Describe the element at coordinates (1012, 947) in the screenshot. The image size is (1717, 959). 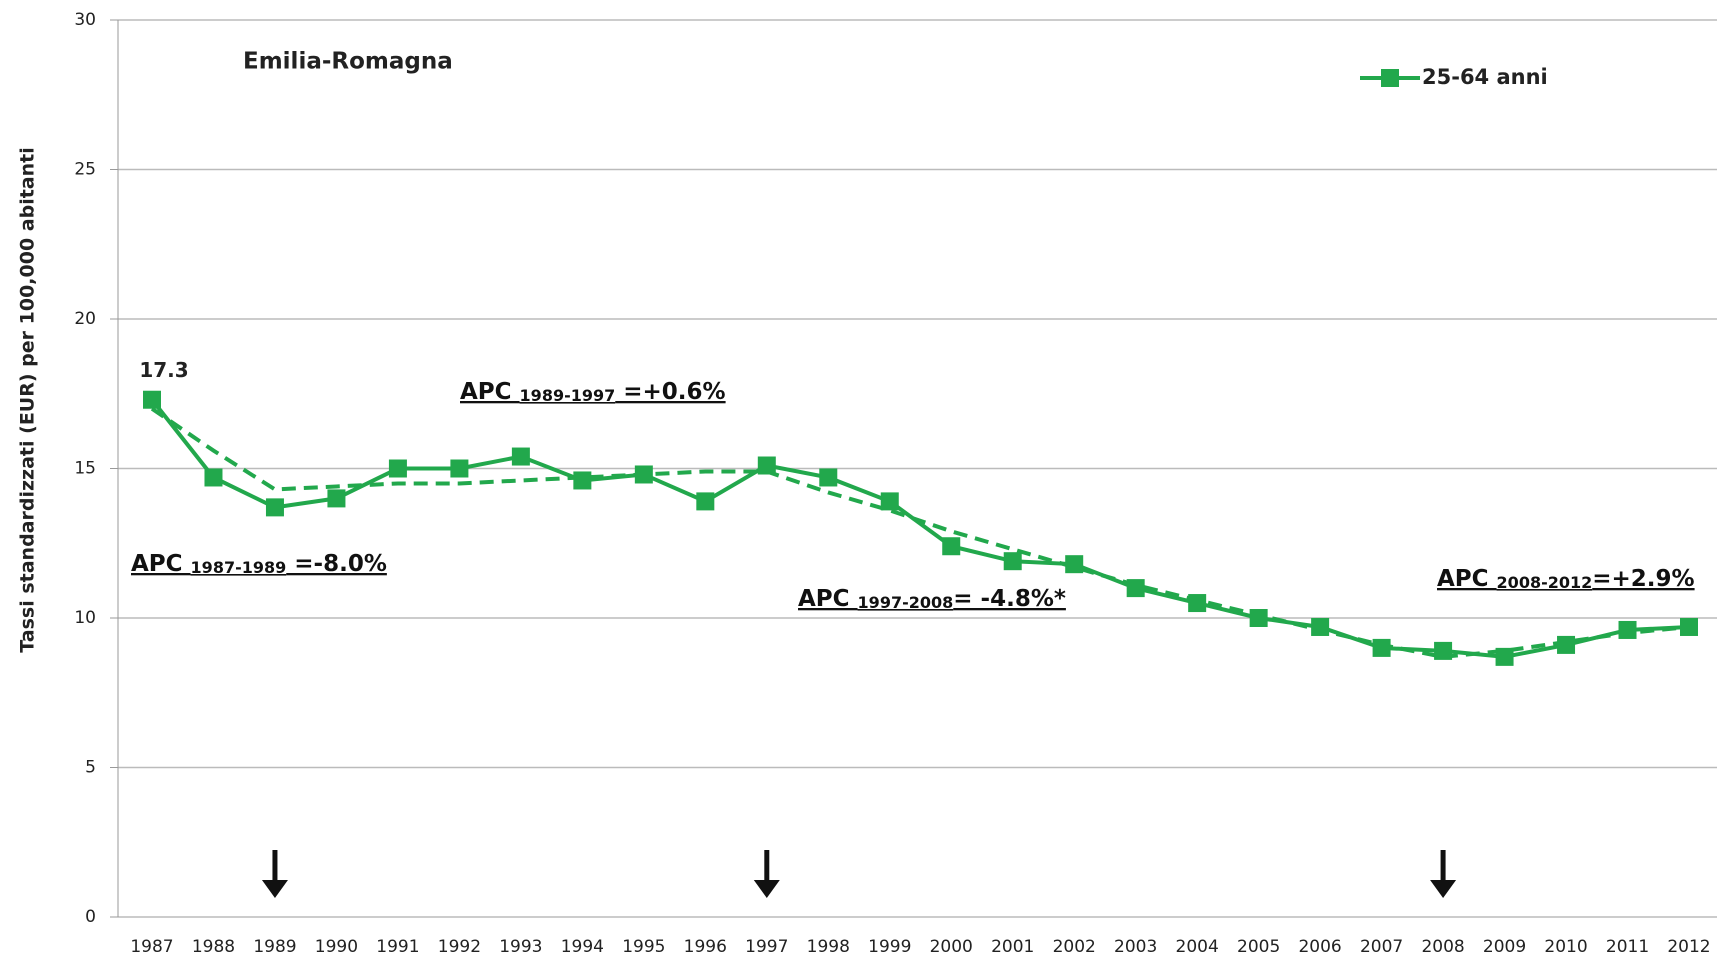
I see `x-tick-label: 2001` at that location.